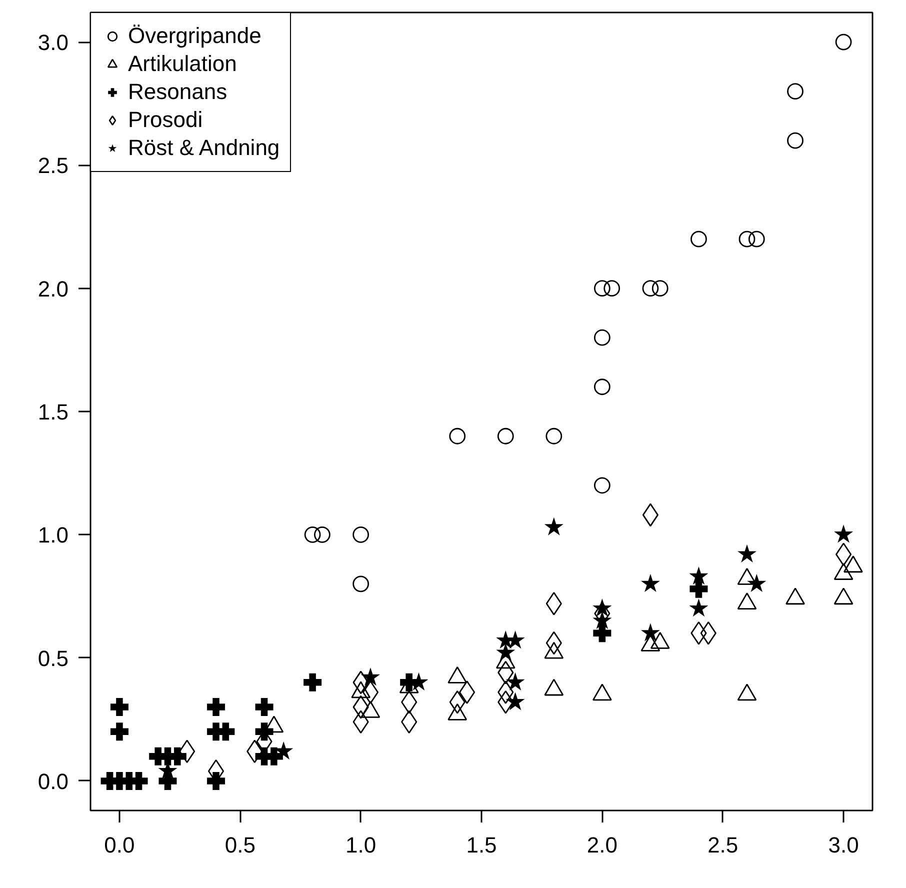 This screenshot has width=906, height=888. What do you see at coordinates (53, 535) in the screenshot?
I see `y-tick-label: 1.0` at bounding box center [53, 535].